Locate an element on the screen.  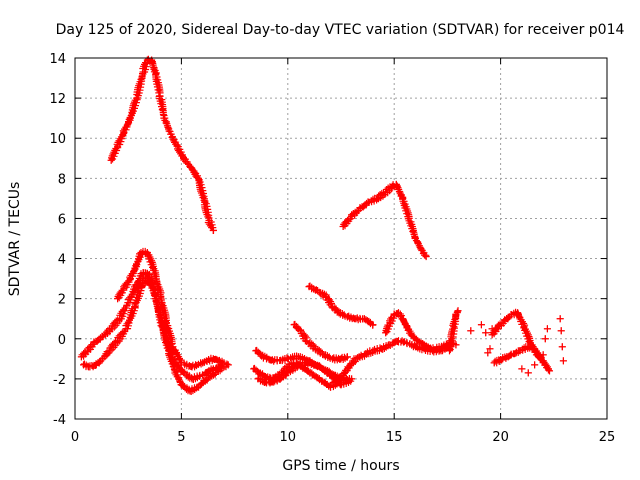
x-tick-label: 10 is located at coordinates (288, 437).